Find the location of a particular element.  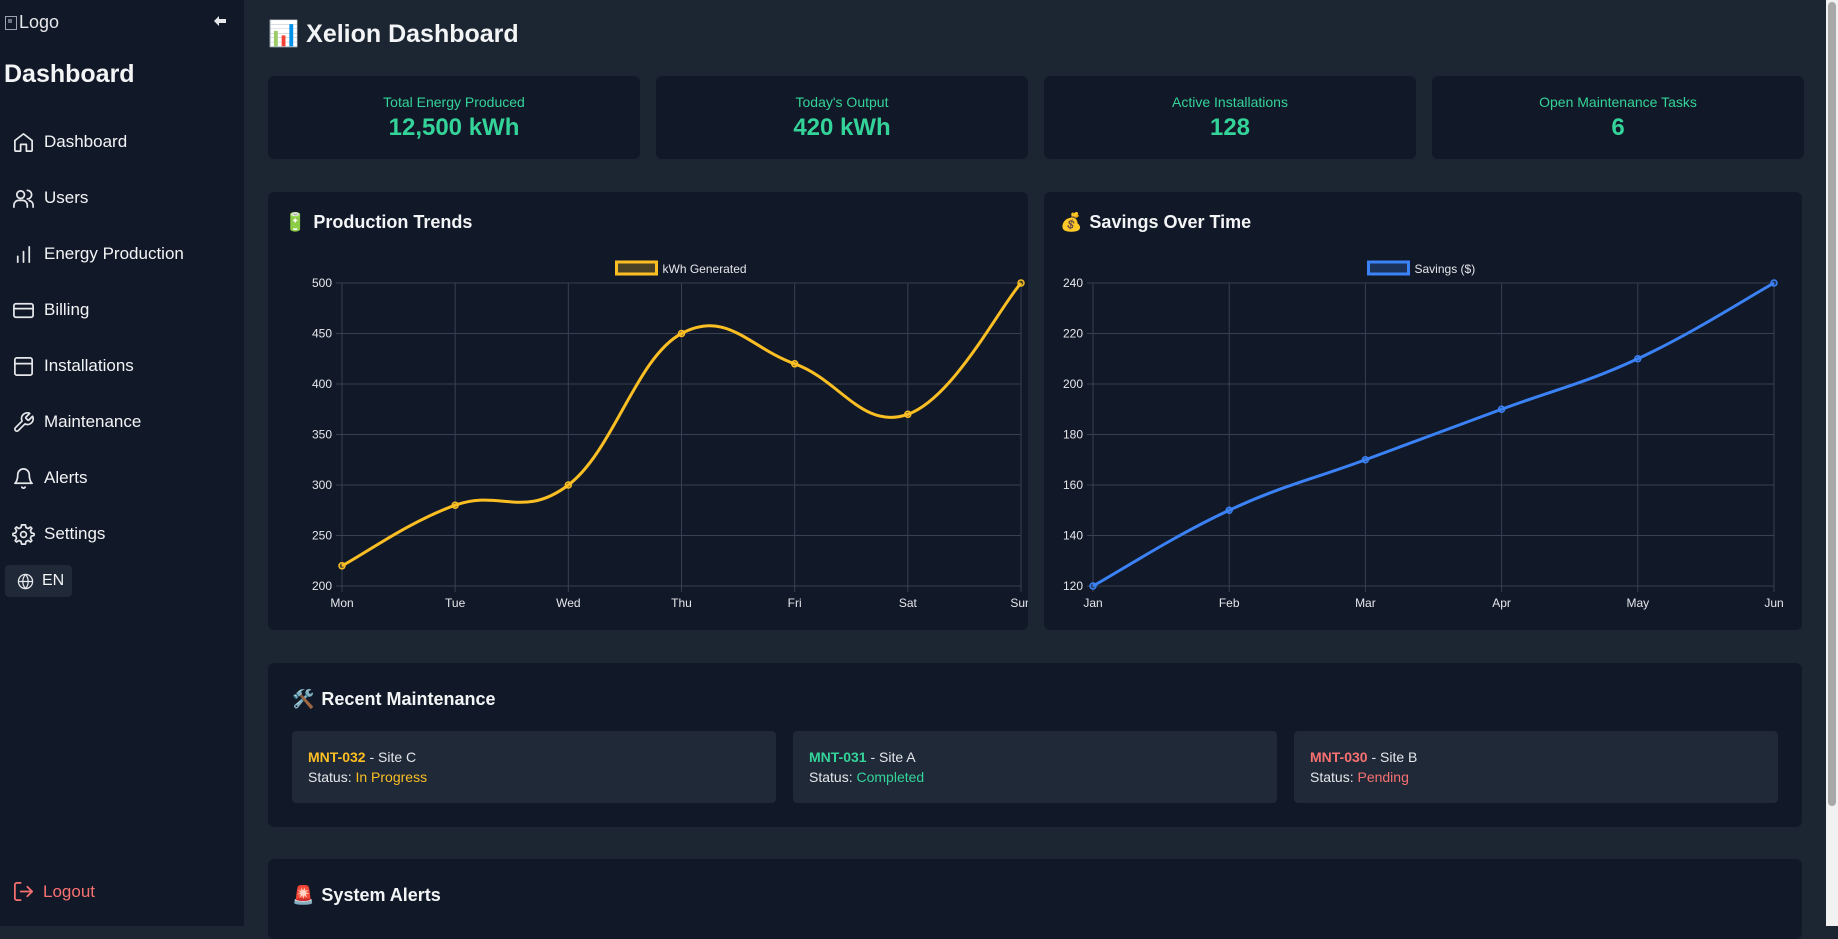

y-tick-label: 350 is located at coordinates (322, 435).